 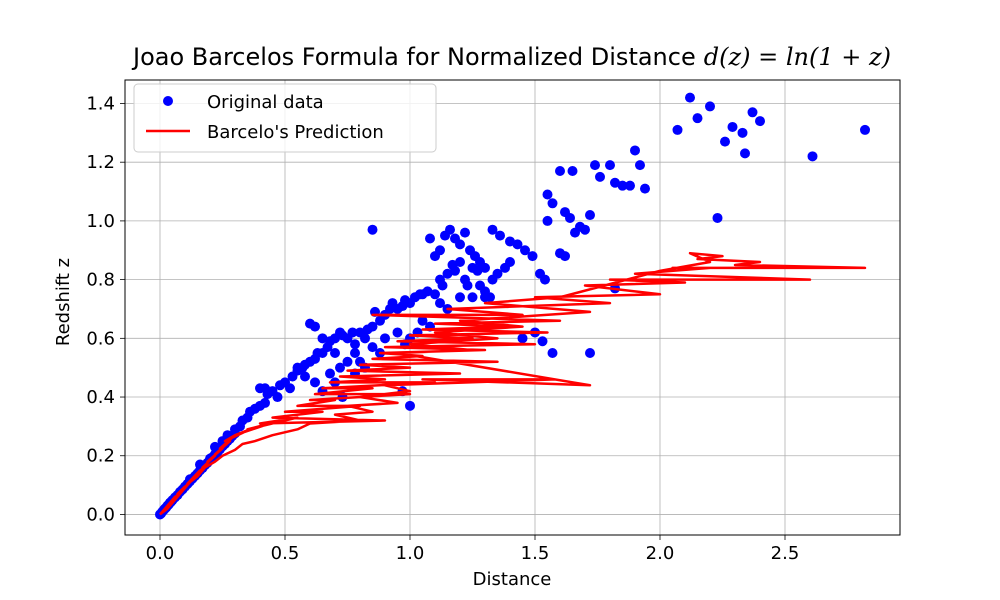 I want to click on y-tick-label: 1.0, so click(x=100, y=221).